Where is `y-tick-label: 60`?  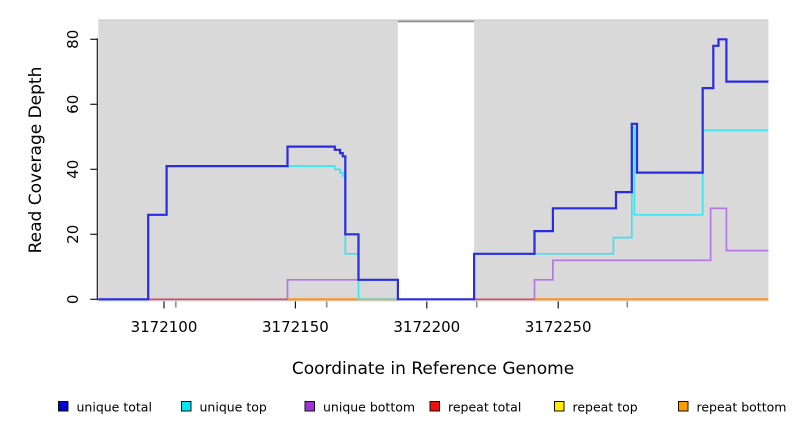
y-tick-label: 60 is located at coordinates (73, 104).